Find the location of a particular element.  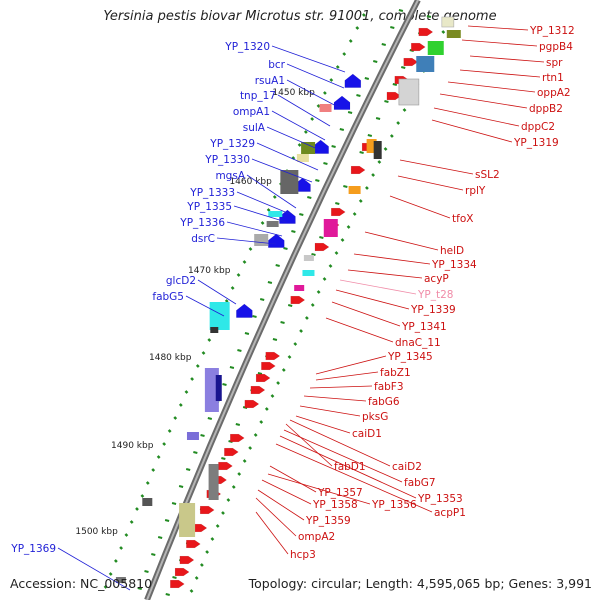

gene-label-mgsa: mgsA is located at coordinates (230, 176).